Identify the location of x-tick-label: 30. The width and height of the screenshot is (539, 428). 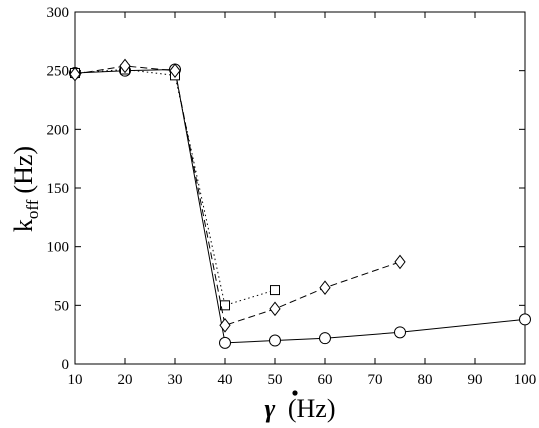
(175, 380).